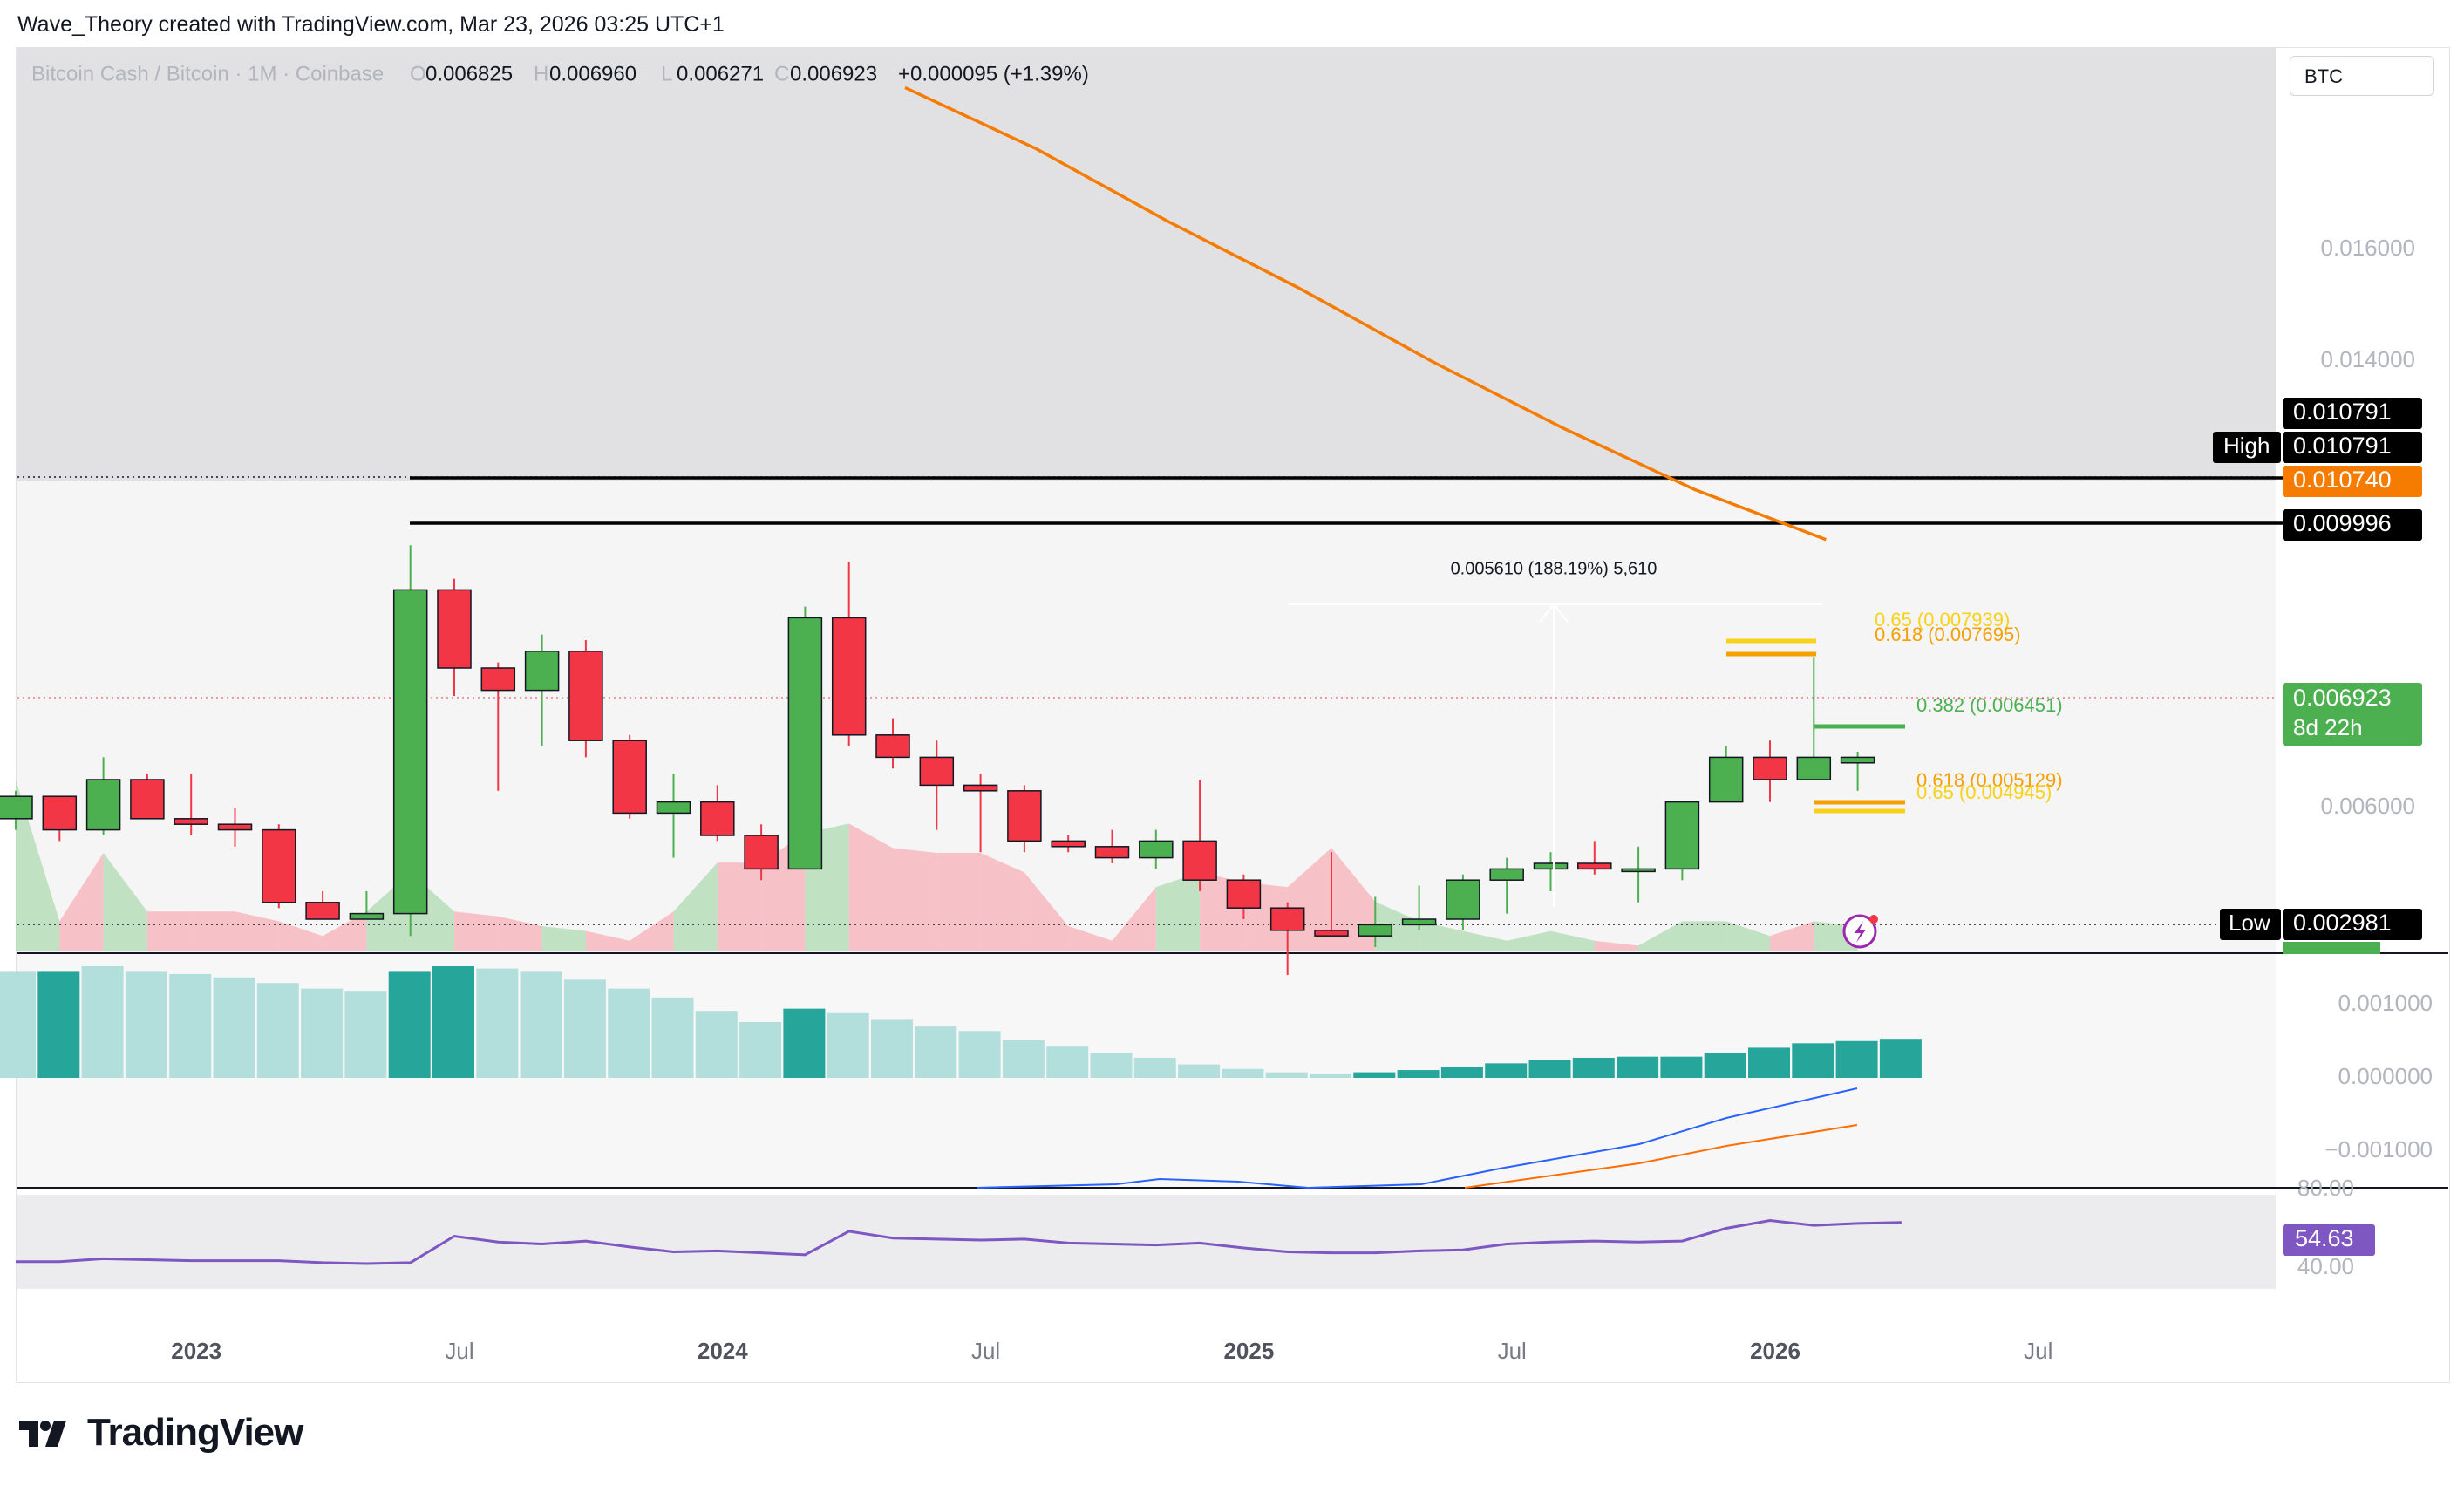 The height and width of the screenshot is (1486, 2464). Describe the element at coordinates (781, 73) in the screenshot. I see `legend-key: C` at that location.